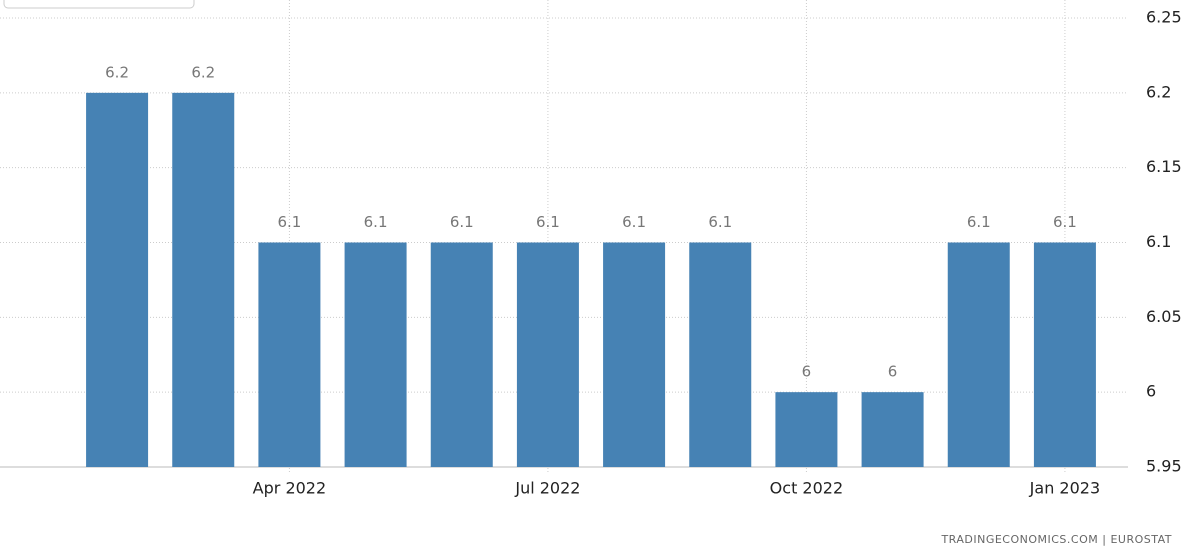  What do you see at coordinates (1164, 466) in the screenshot?
I see `y-tick-label: 5.95` at bounding box center [1164, 466].